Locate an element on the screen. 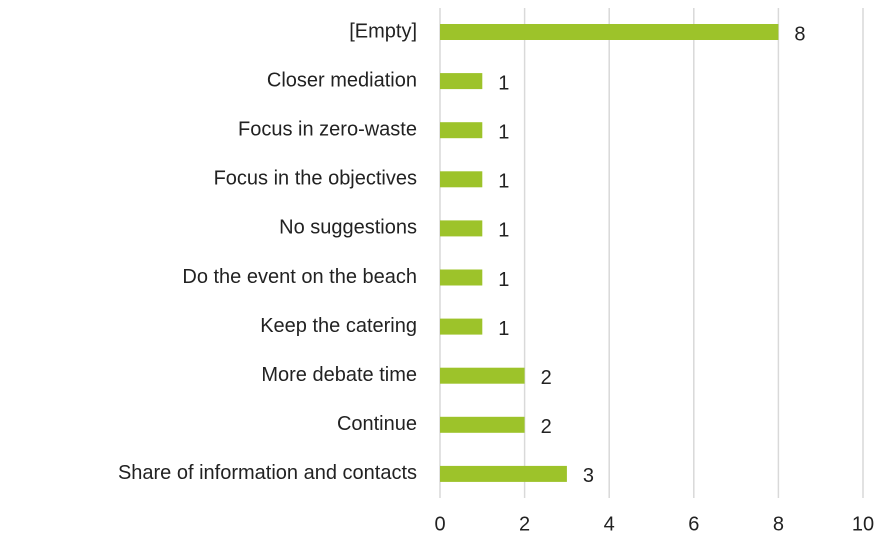  y-tick-label: Focus in zero-waste is located at coordinates (327, 129).